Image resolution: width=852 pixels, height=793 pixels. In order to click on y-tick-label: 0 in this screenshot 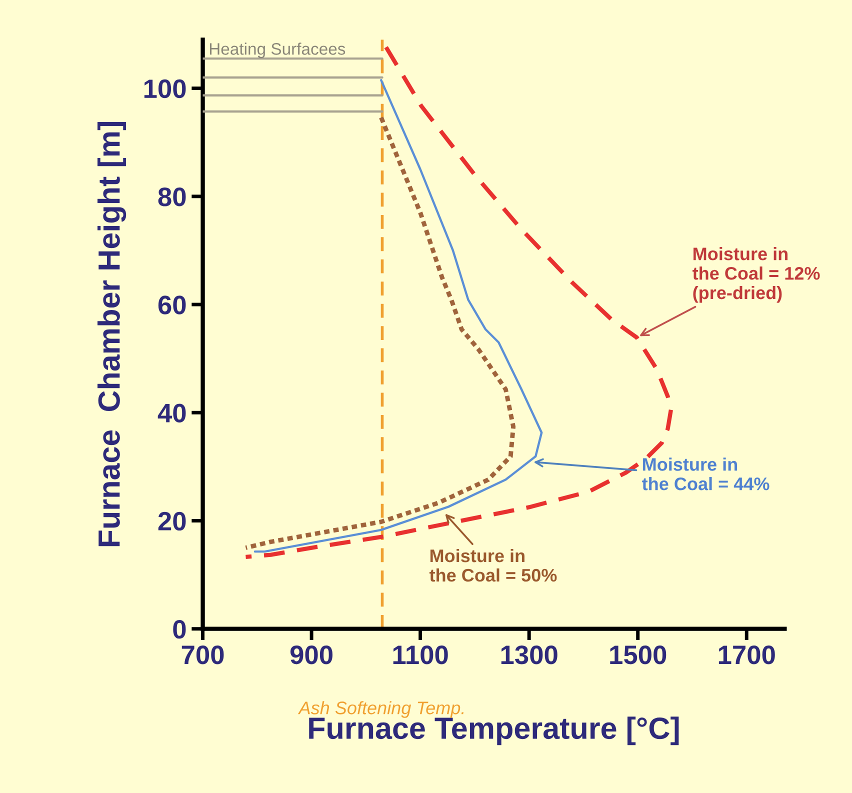, I will do `click(179, 629)`.